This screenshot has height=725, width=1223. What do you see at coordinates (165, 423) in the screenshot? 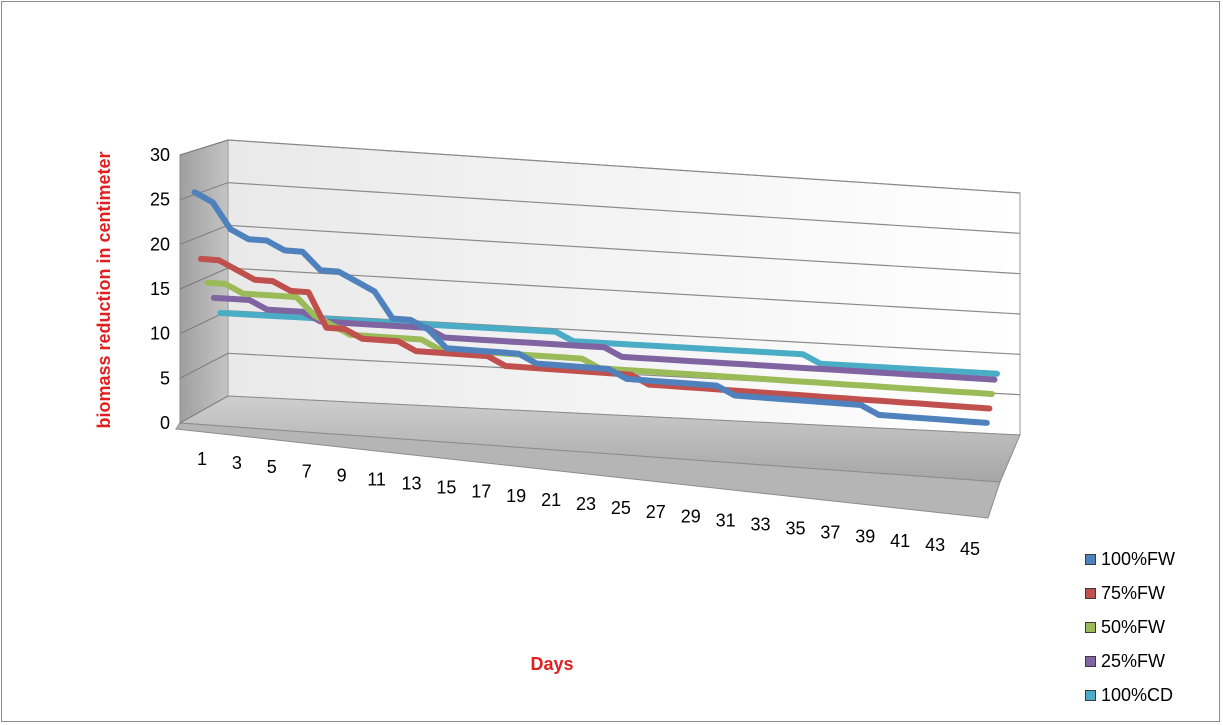
I see `y-tick-label: 0` at bounding box center [165, 423].